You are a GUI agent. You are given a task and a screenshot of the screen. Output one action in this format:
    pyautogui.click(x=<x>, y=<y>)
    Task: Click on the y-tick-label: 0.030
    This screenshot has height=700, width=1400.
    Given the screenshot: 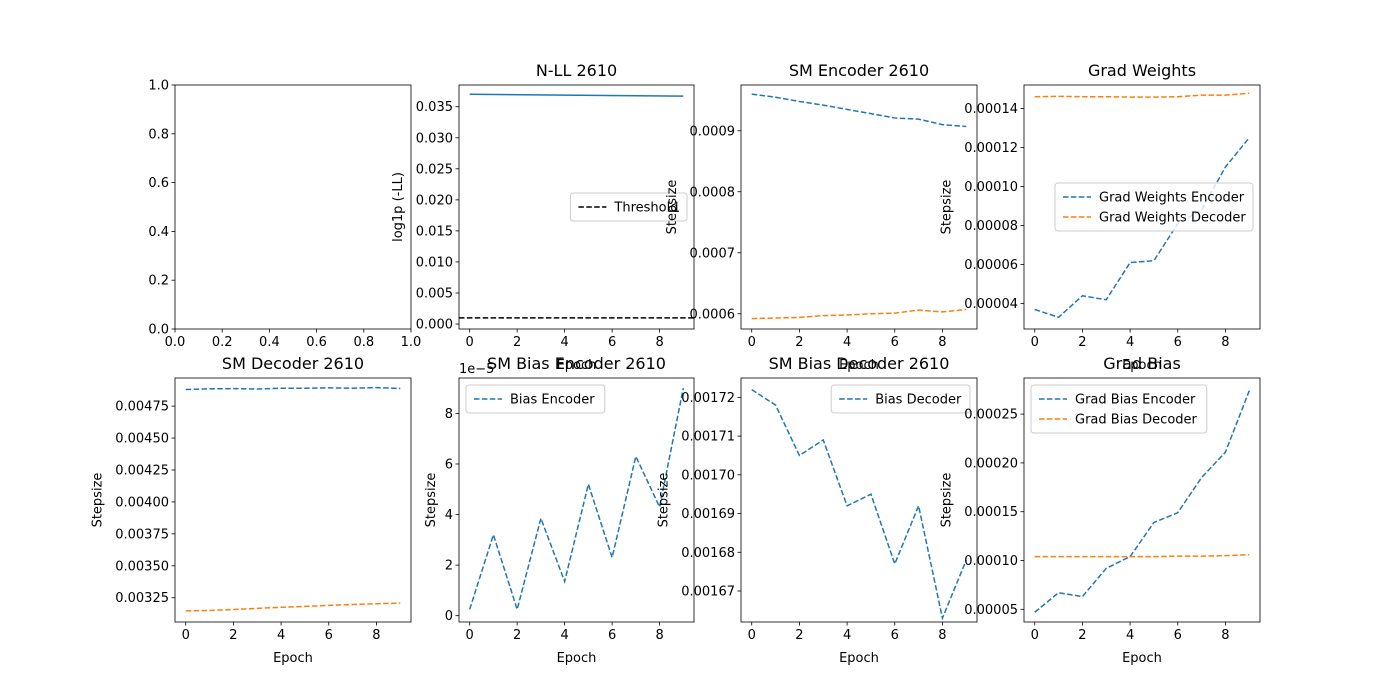 What is the action you would take?
    pyautogui.click(x=434, y=138)
    